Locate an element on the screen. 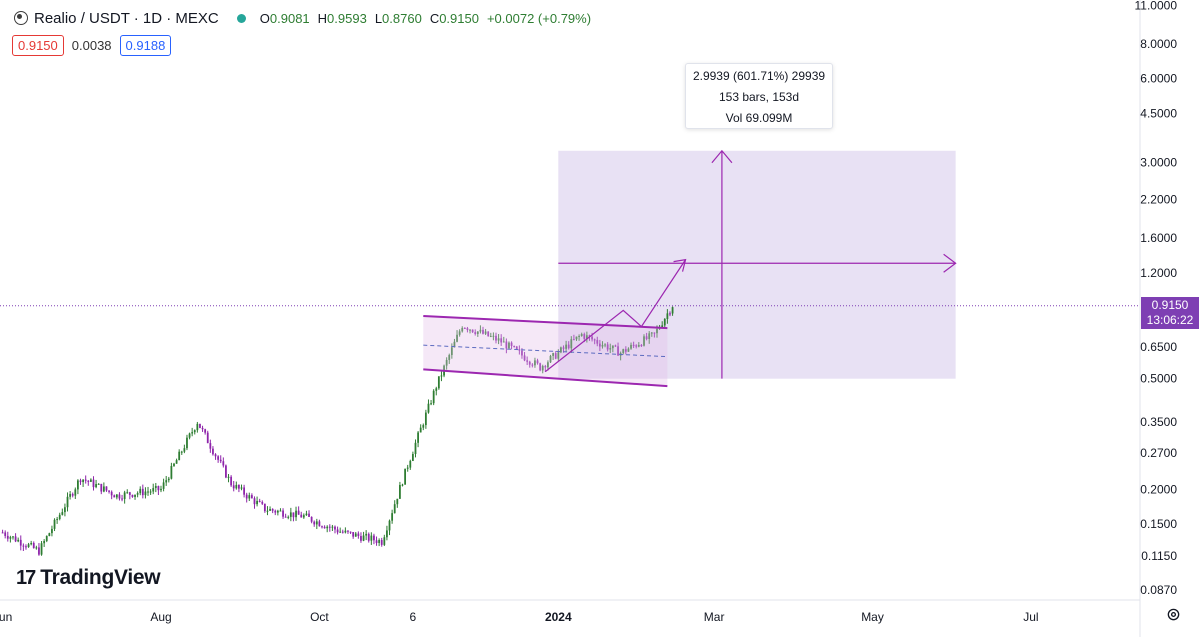  y-tick-label: 0.0870 is located at coordinates (1158, 590).